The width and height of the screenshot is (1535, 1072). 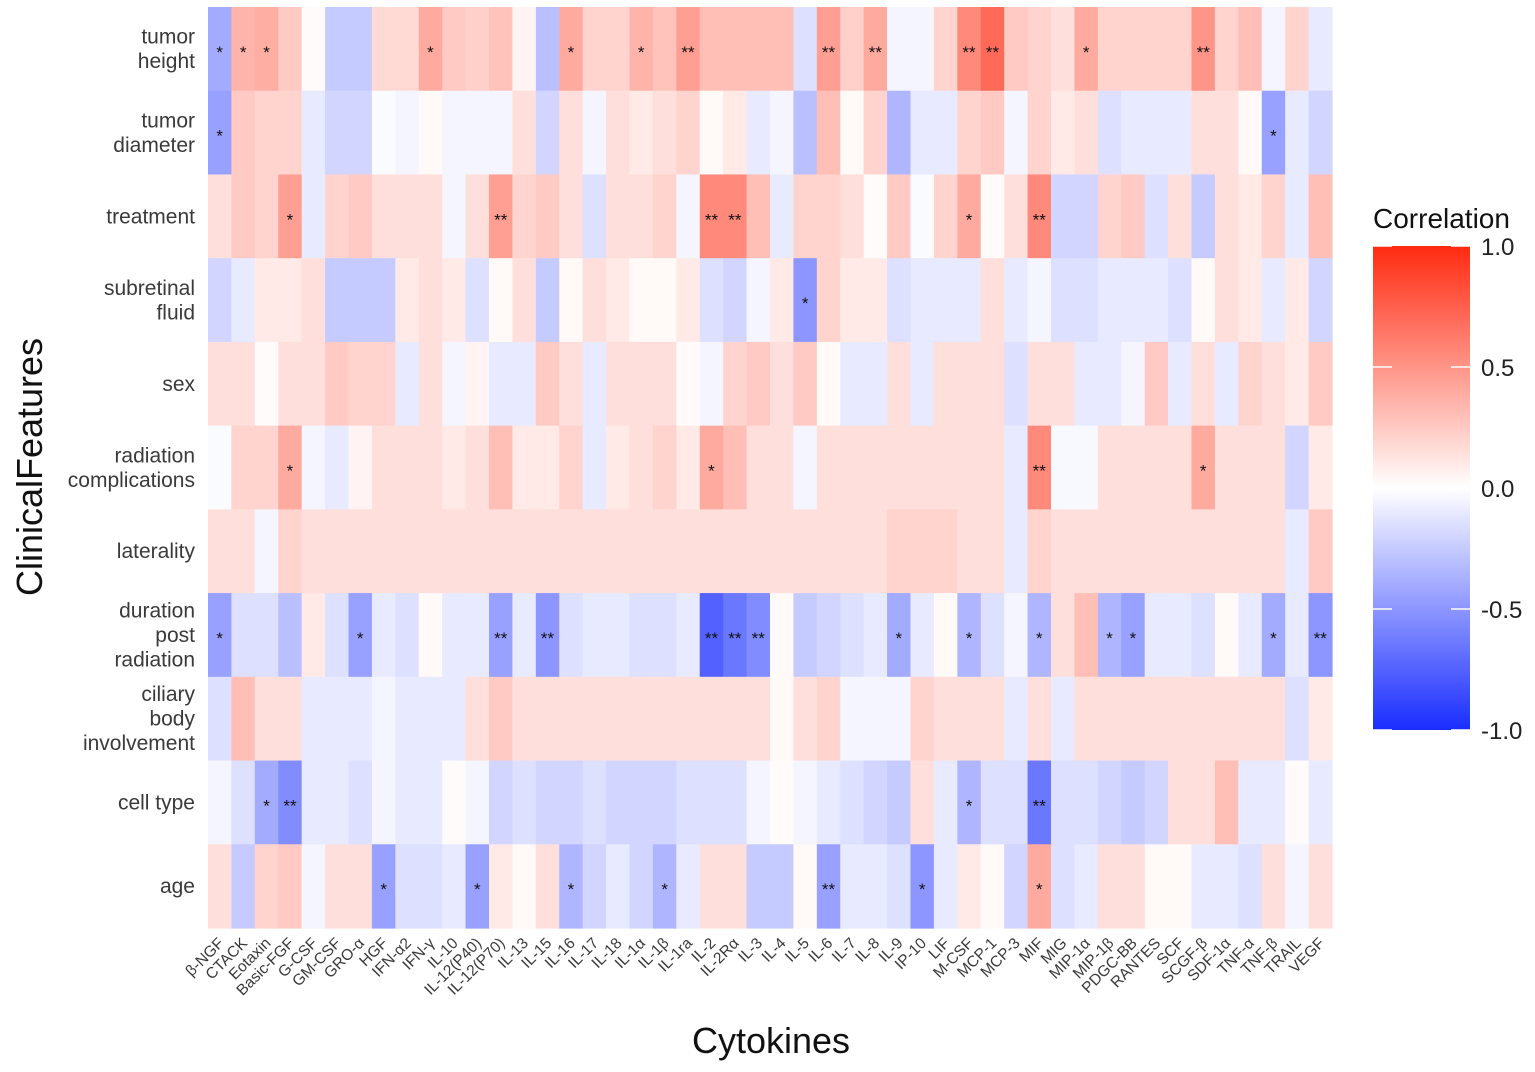 I want to click on row-label: ciliary, so click(x=168, y=694).